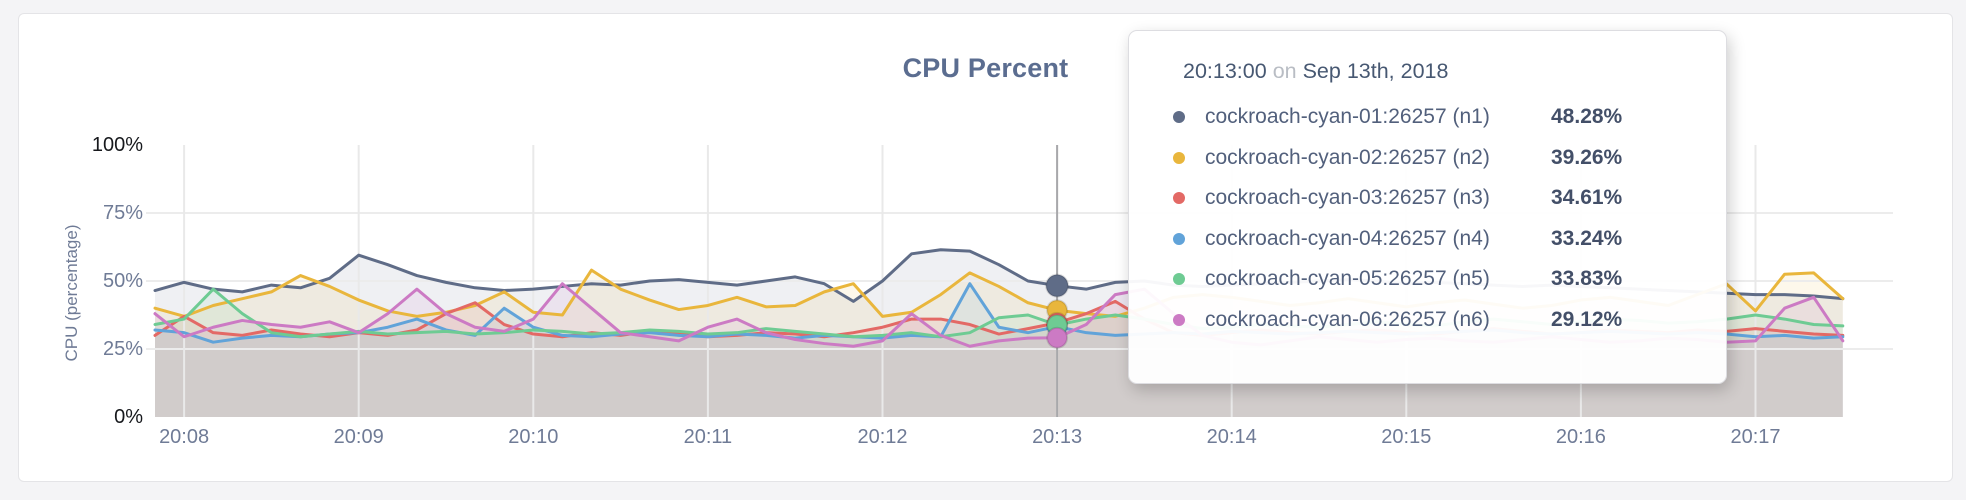 The image size is (1966, 500). What do you see at coordinates (1587, 157) in the screenshot?
I see `tooltip-series-value: 39.26%` at bounding box center [1587, 157].